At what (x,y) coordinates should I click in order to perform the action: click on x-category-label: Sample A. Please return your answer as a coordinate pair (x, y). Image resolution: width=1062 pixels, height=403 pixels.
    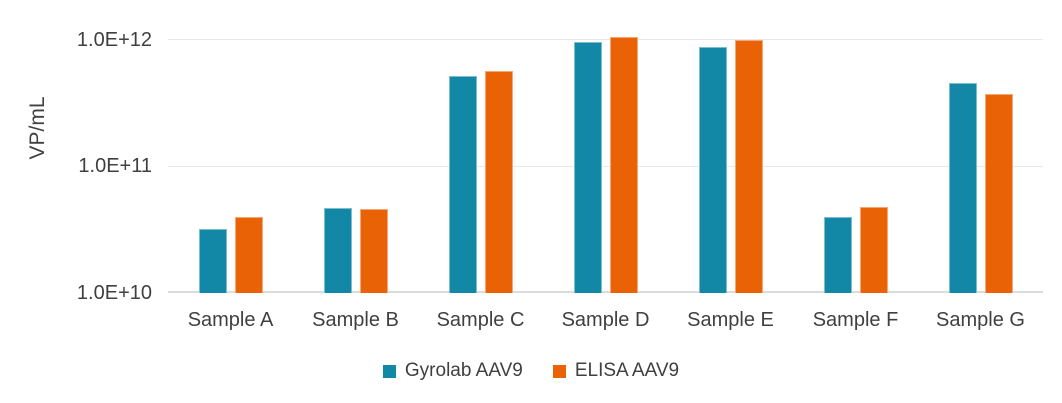
    Looking at the image, I should click on (230, 320).